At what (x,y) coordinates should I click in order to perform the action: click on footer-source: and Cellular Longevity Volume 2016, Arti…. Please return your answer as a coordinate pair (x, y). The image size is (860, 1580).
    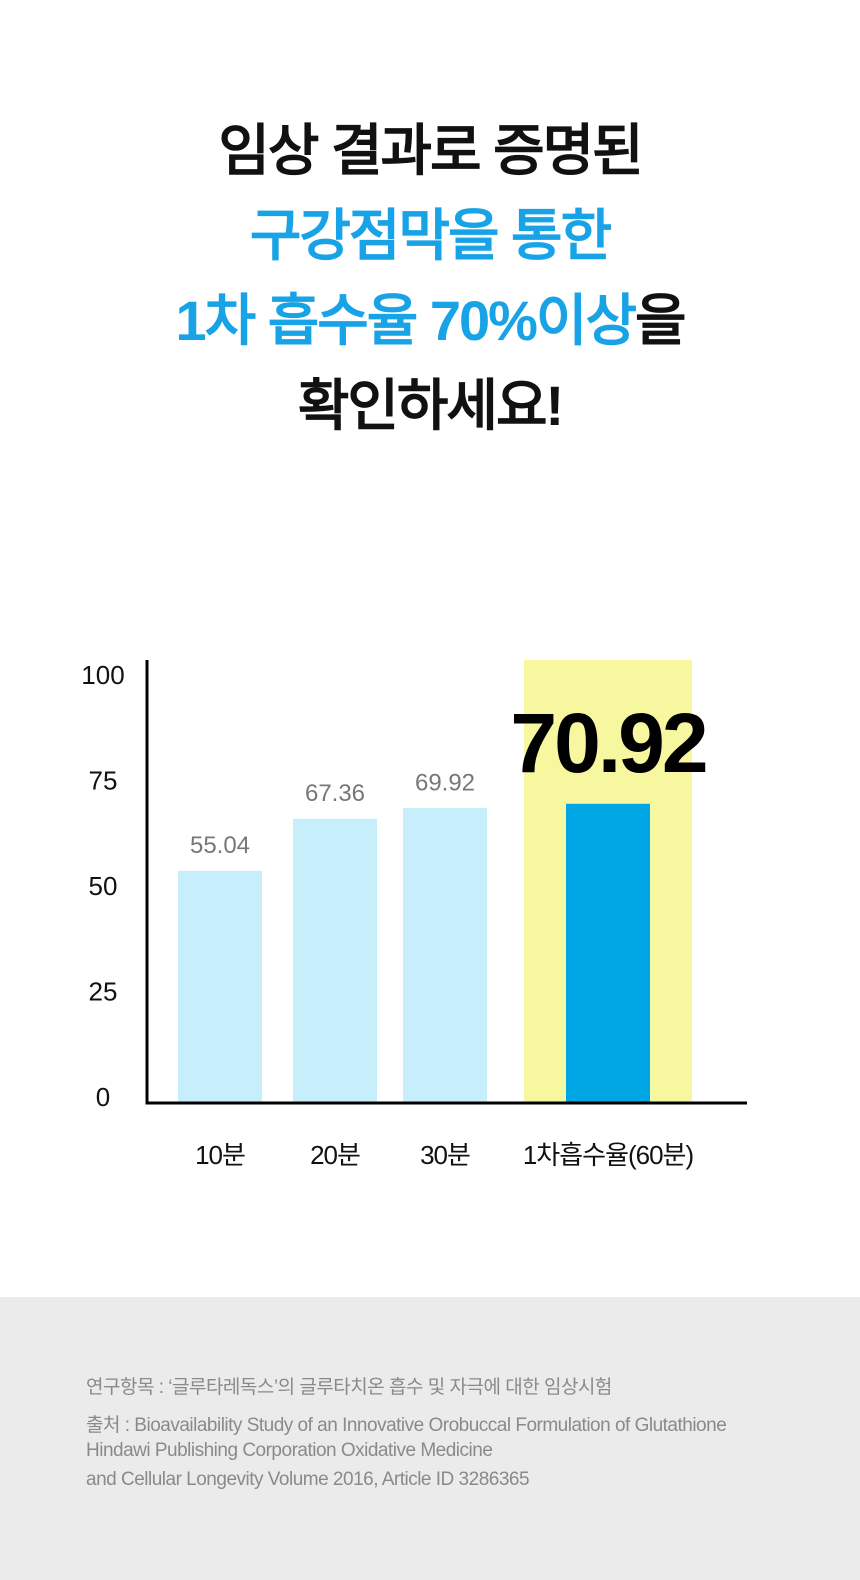
    Looking at the image, I should click on (308, 1479).